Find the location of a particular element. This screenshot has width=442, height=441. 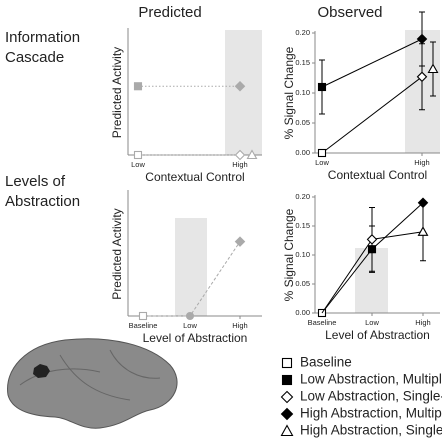

legend-label: High Abstraction, Single-trial is located at coordinates (371, 430).